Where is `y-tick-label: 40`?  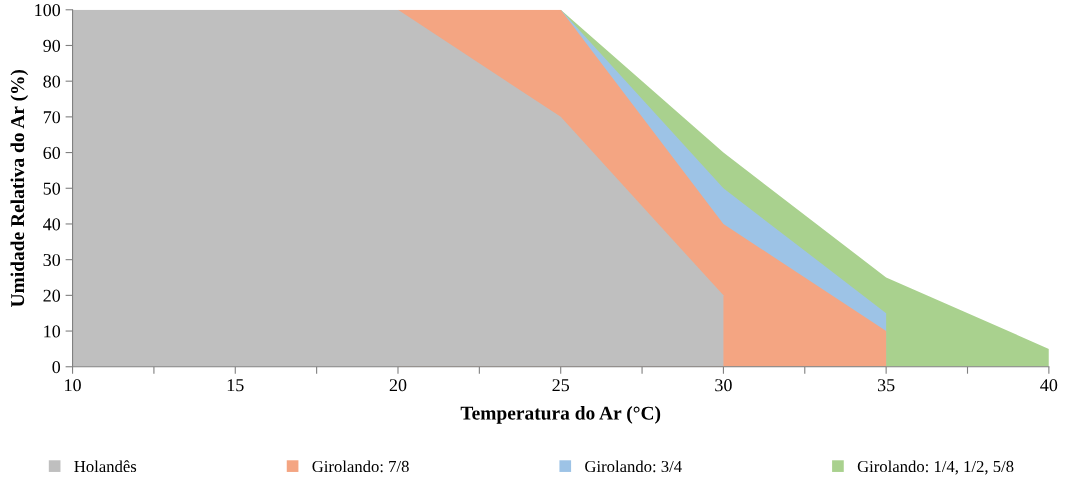 y-tick-label: 40 is located at coordinates (52, 224).